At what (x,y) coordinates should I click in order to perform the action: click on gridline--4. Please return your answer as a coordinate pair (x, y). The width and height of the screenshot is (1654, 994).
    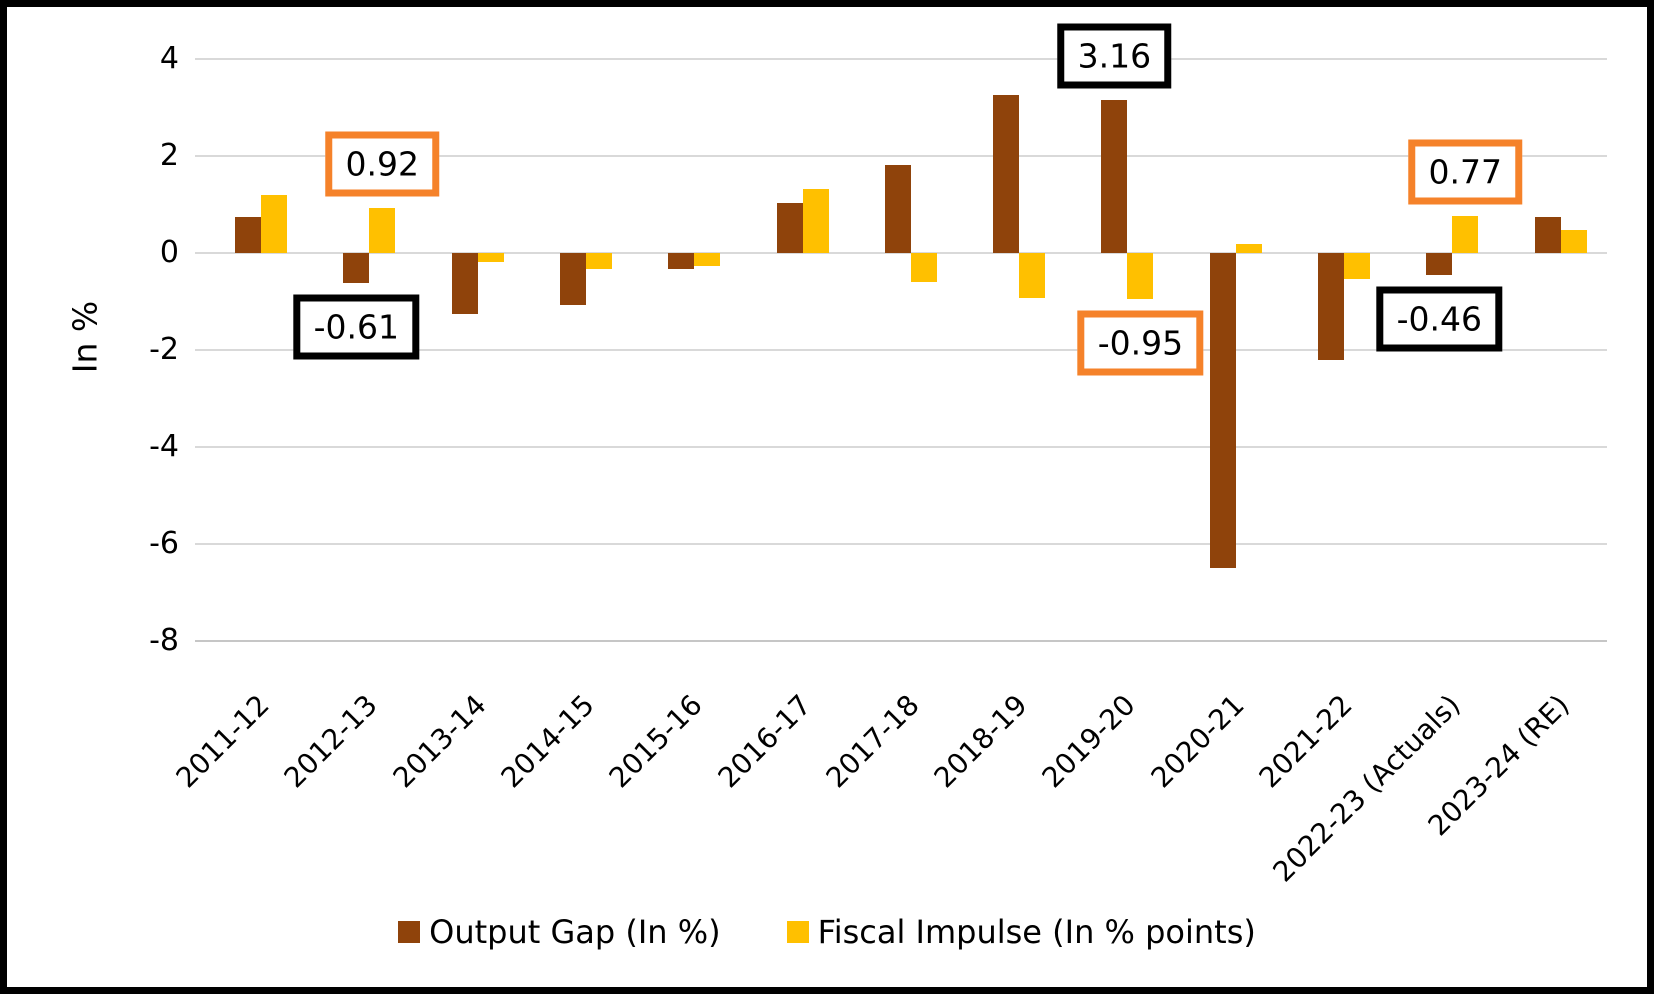
    Looking at the image, I should click on (901, 447).